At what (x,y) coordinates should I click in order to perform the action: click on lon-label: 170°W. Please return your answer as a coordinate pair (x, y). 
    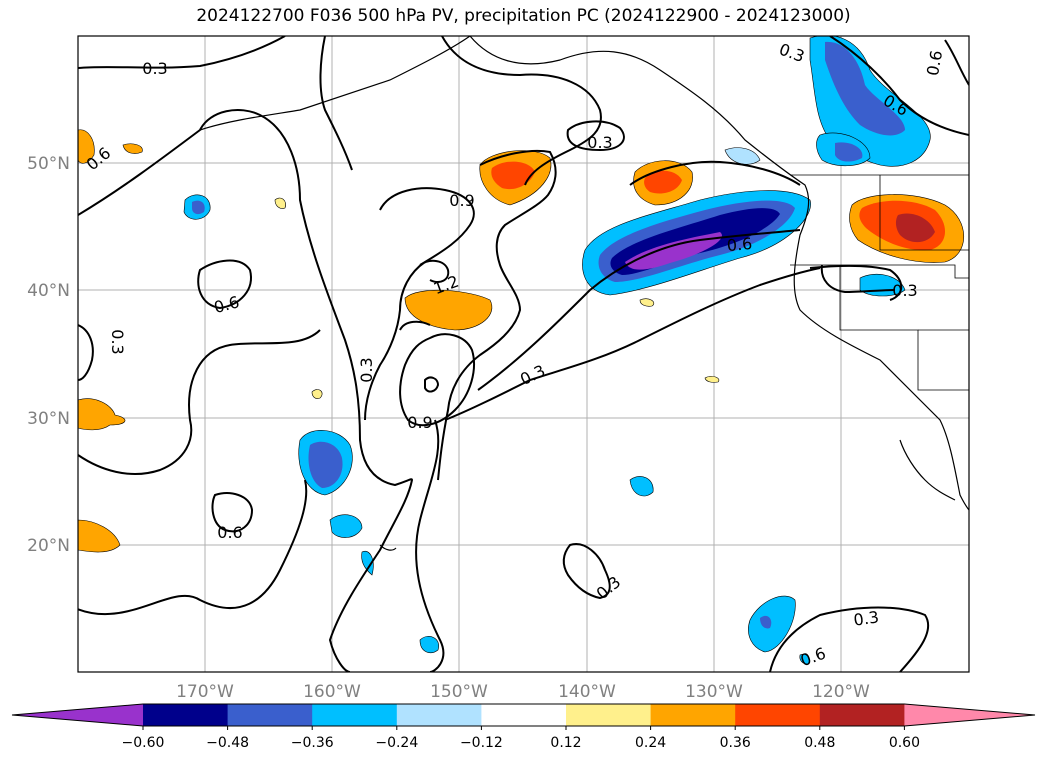
    Looking at the image, I should click on (205, 692).